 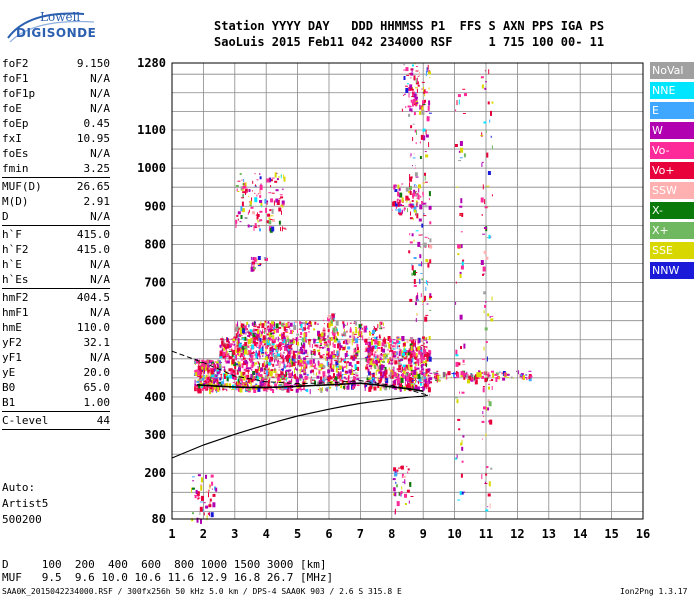 I want to click on y-tick-label: 700, so click(x=155, y=283).